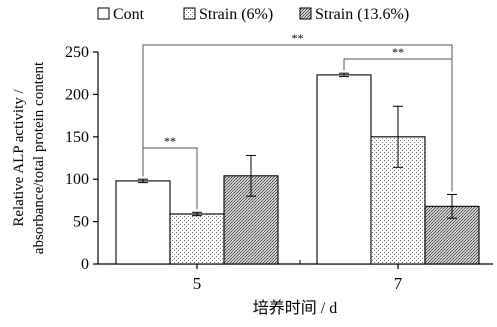 The width and height of the screenshot is (497, 327). Describe the element at coordinates (143, 222) in the screenshot. I see `bar-cont-day5` at that location.